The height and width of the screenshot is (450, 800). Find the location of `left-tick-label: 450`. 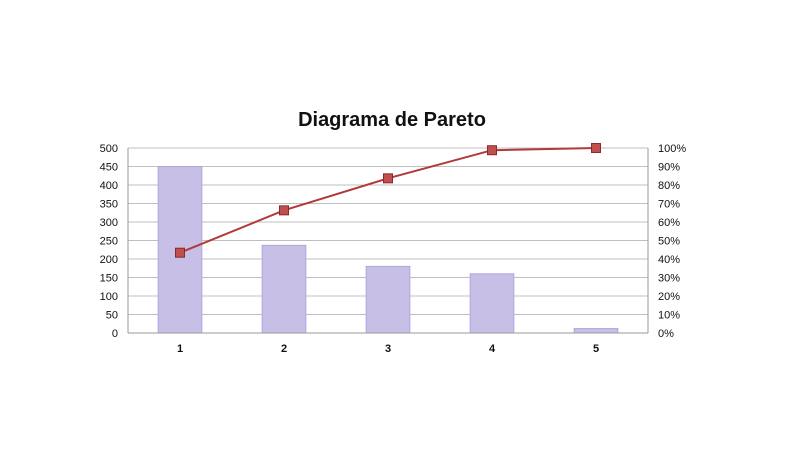

left-tick-label: 450 is located at coordinates (109, 168).